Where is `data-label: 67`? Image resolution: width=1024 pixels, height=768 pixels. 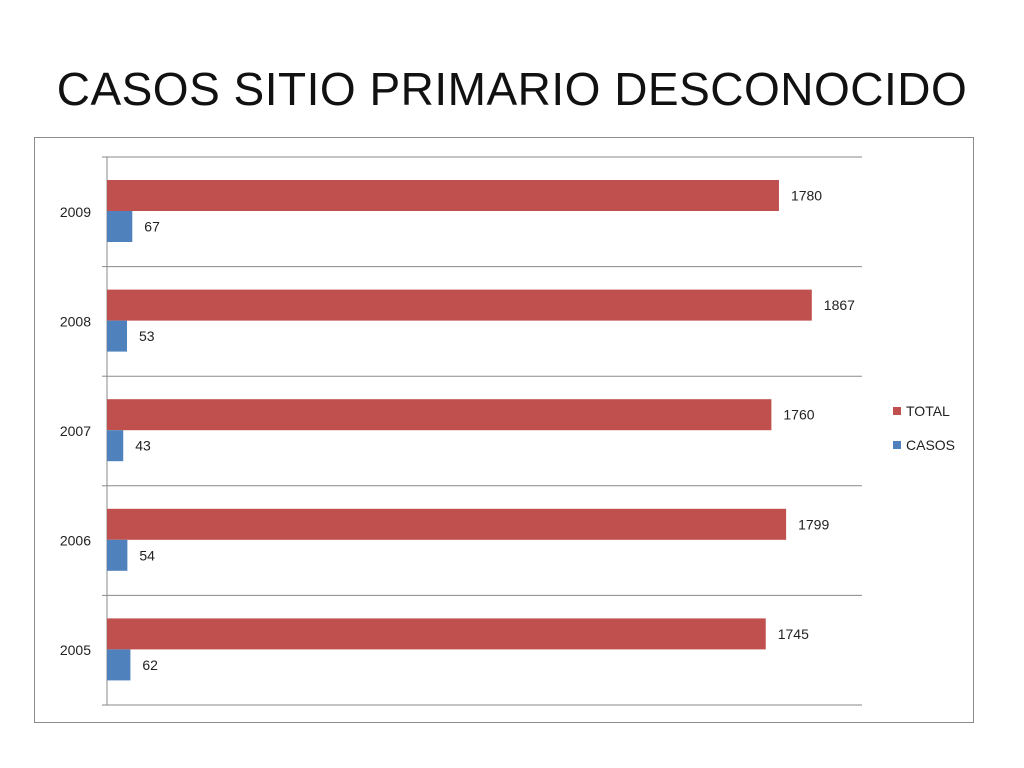
data-label: 67 is located at coordinates (152, 227).